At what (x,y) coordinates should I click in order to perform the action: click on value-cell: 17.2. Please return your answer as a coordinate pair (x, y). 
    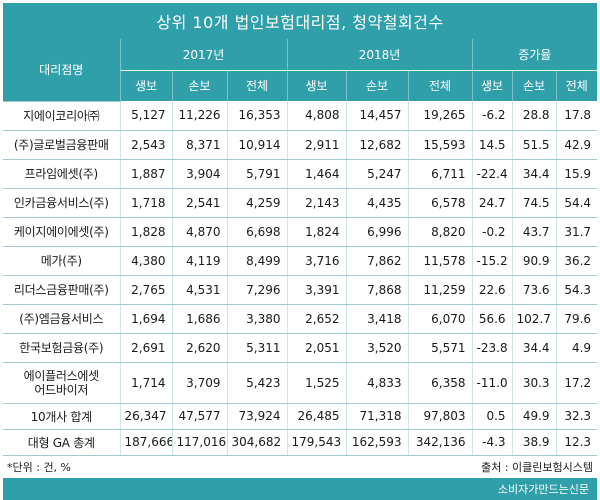
    Looking at the image, I should click on (576, 383).